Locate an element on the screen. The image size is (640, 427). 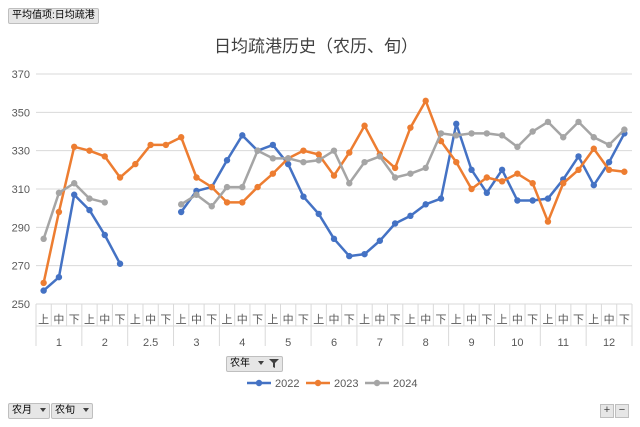
x-tick-label-month: 12 is located at coordinates (609, 343).